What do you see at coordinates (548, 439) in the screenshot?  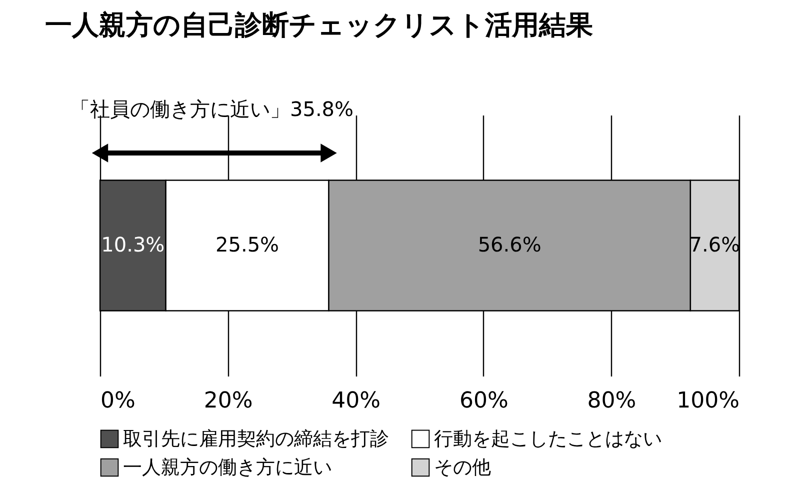 I see `legend-label: 行動を起こしたことはない` at bounding box center [548, 439].